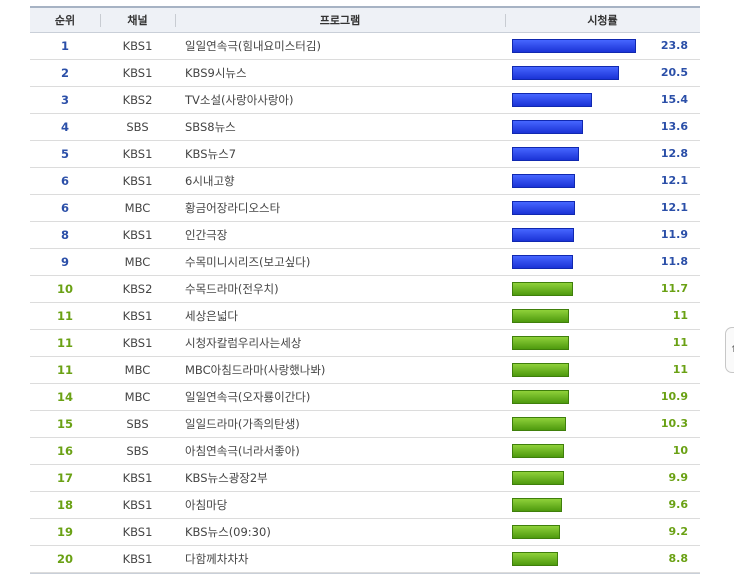 This screenshot has width=734, height=574. What do you see at coordinates (340, 343) in the screenshot?
I see `program-cell: 시청자칼럼우리사는세상` at bounding box center [340, 343].